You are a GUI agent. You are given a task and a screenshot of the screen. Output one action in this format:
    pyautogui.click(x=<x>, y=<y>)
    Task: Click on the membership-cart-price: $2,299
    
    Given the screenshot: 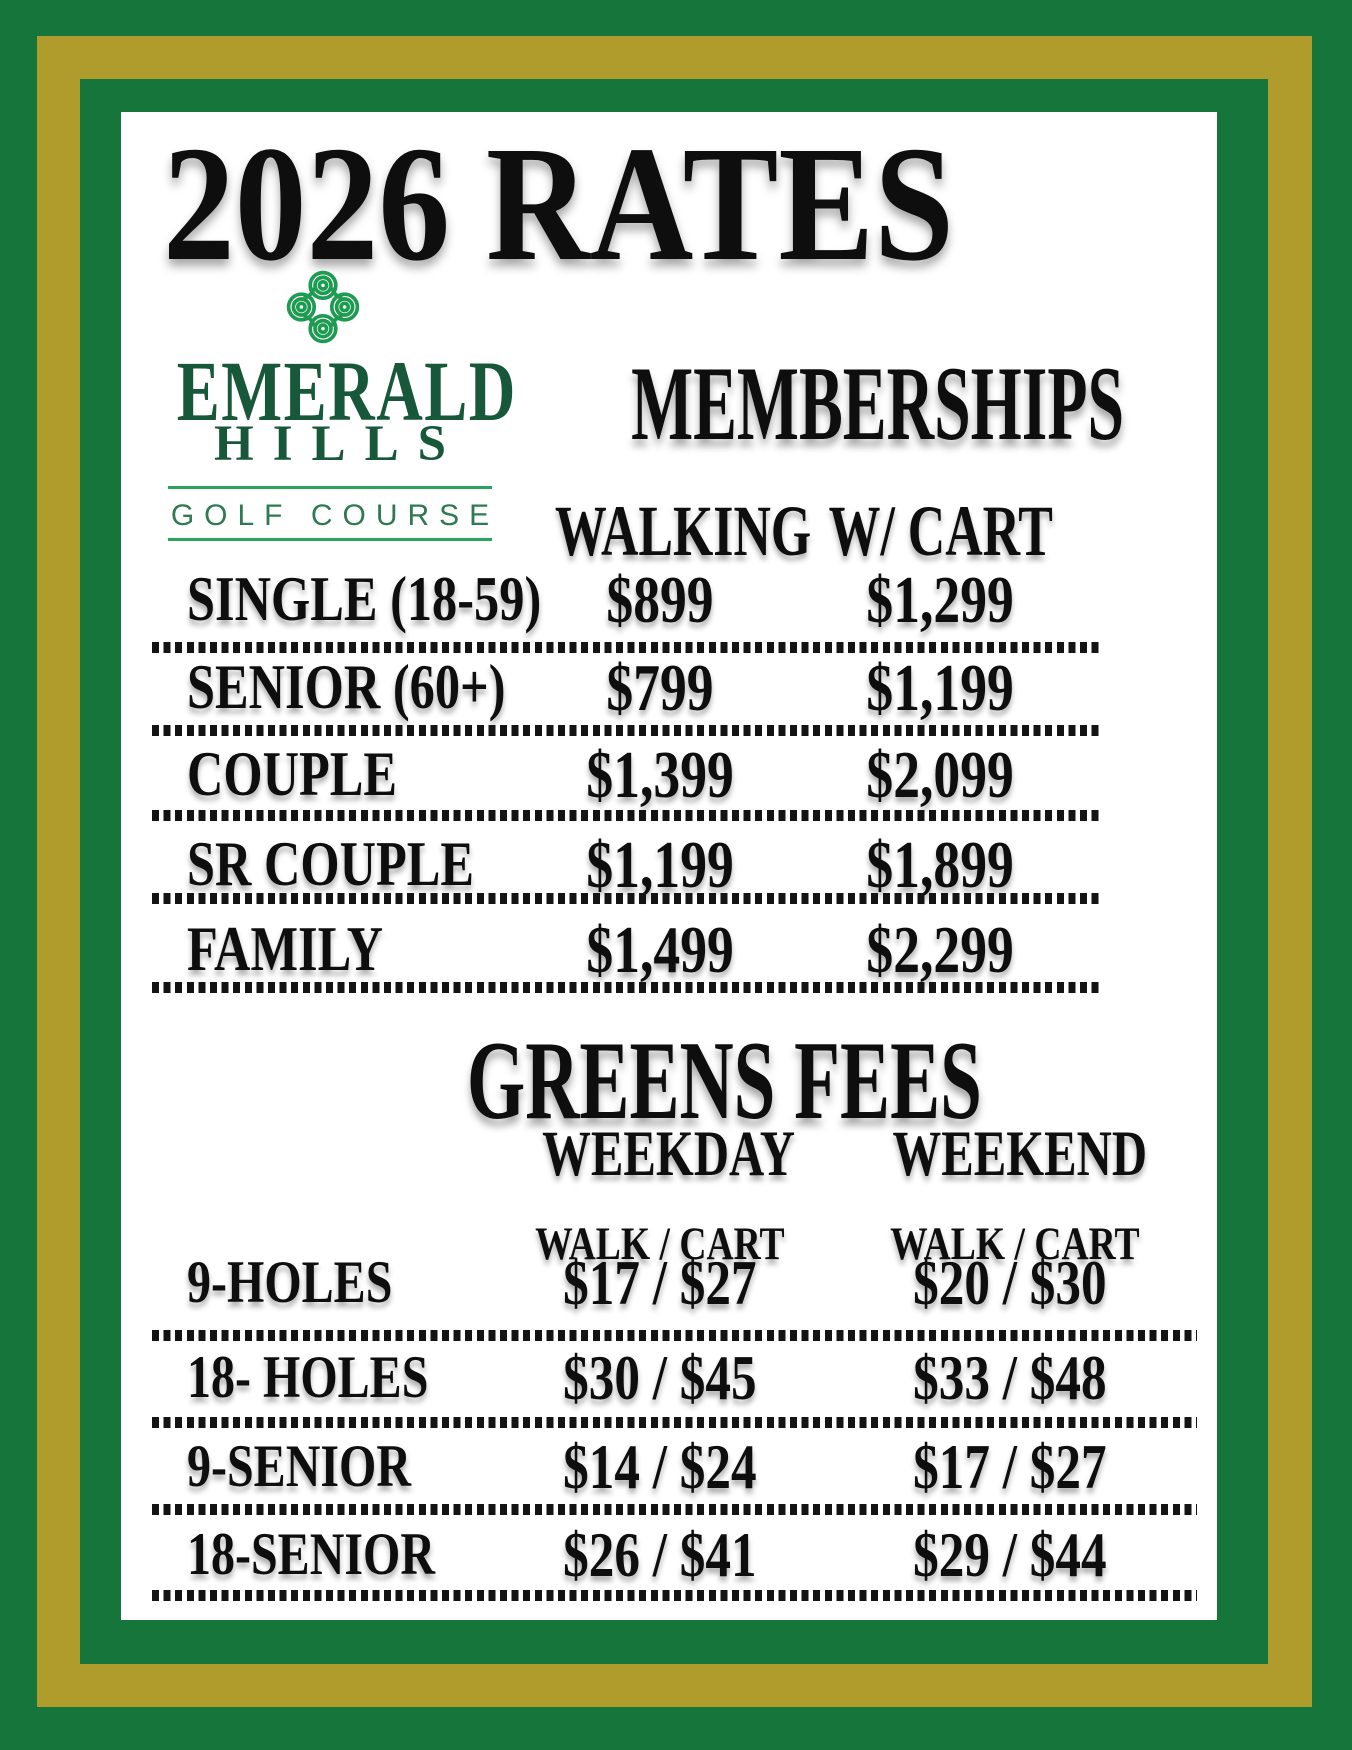 What is the action you would take?
    pyautogui.click(x=940, y=950)
    